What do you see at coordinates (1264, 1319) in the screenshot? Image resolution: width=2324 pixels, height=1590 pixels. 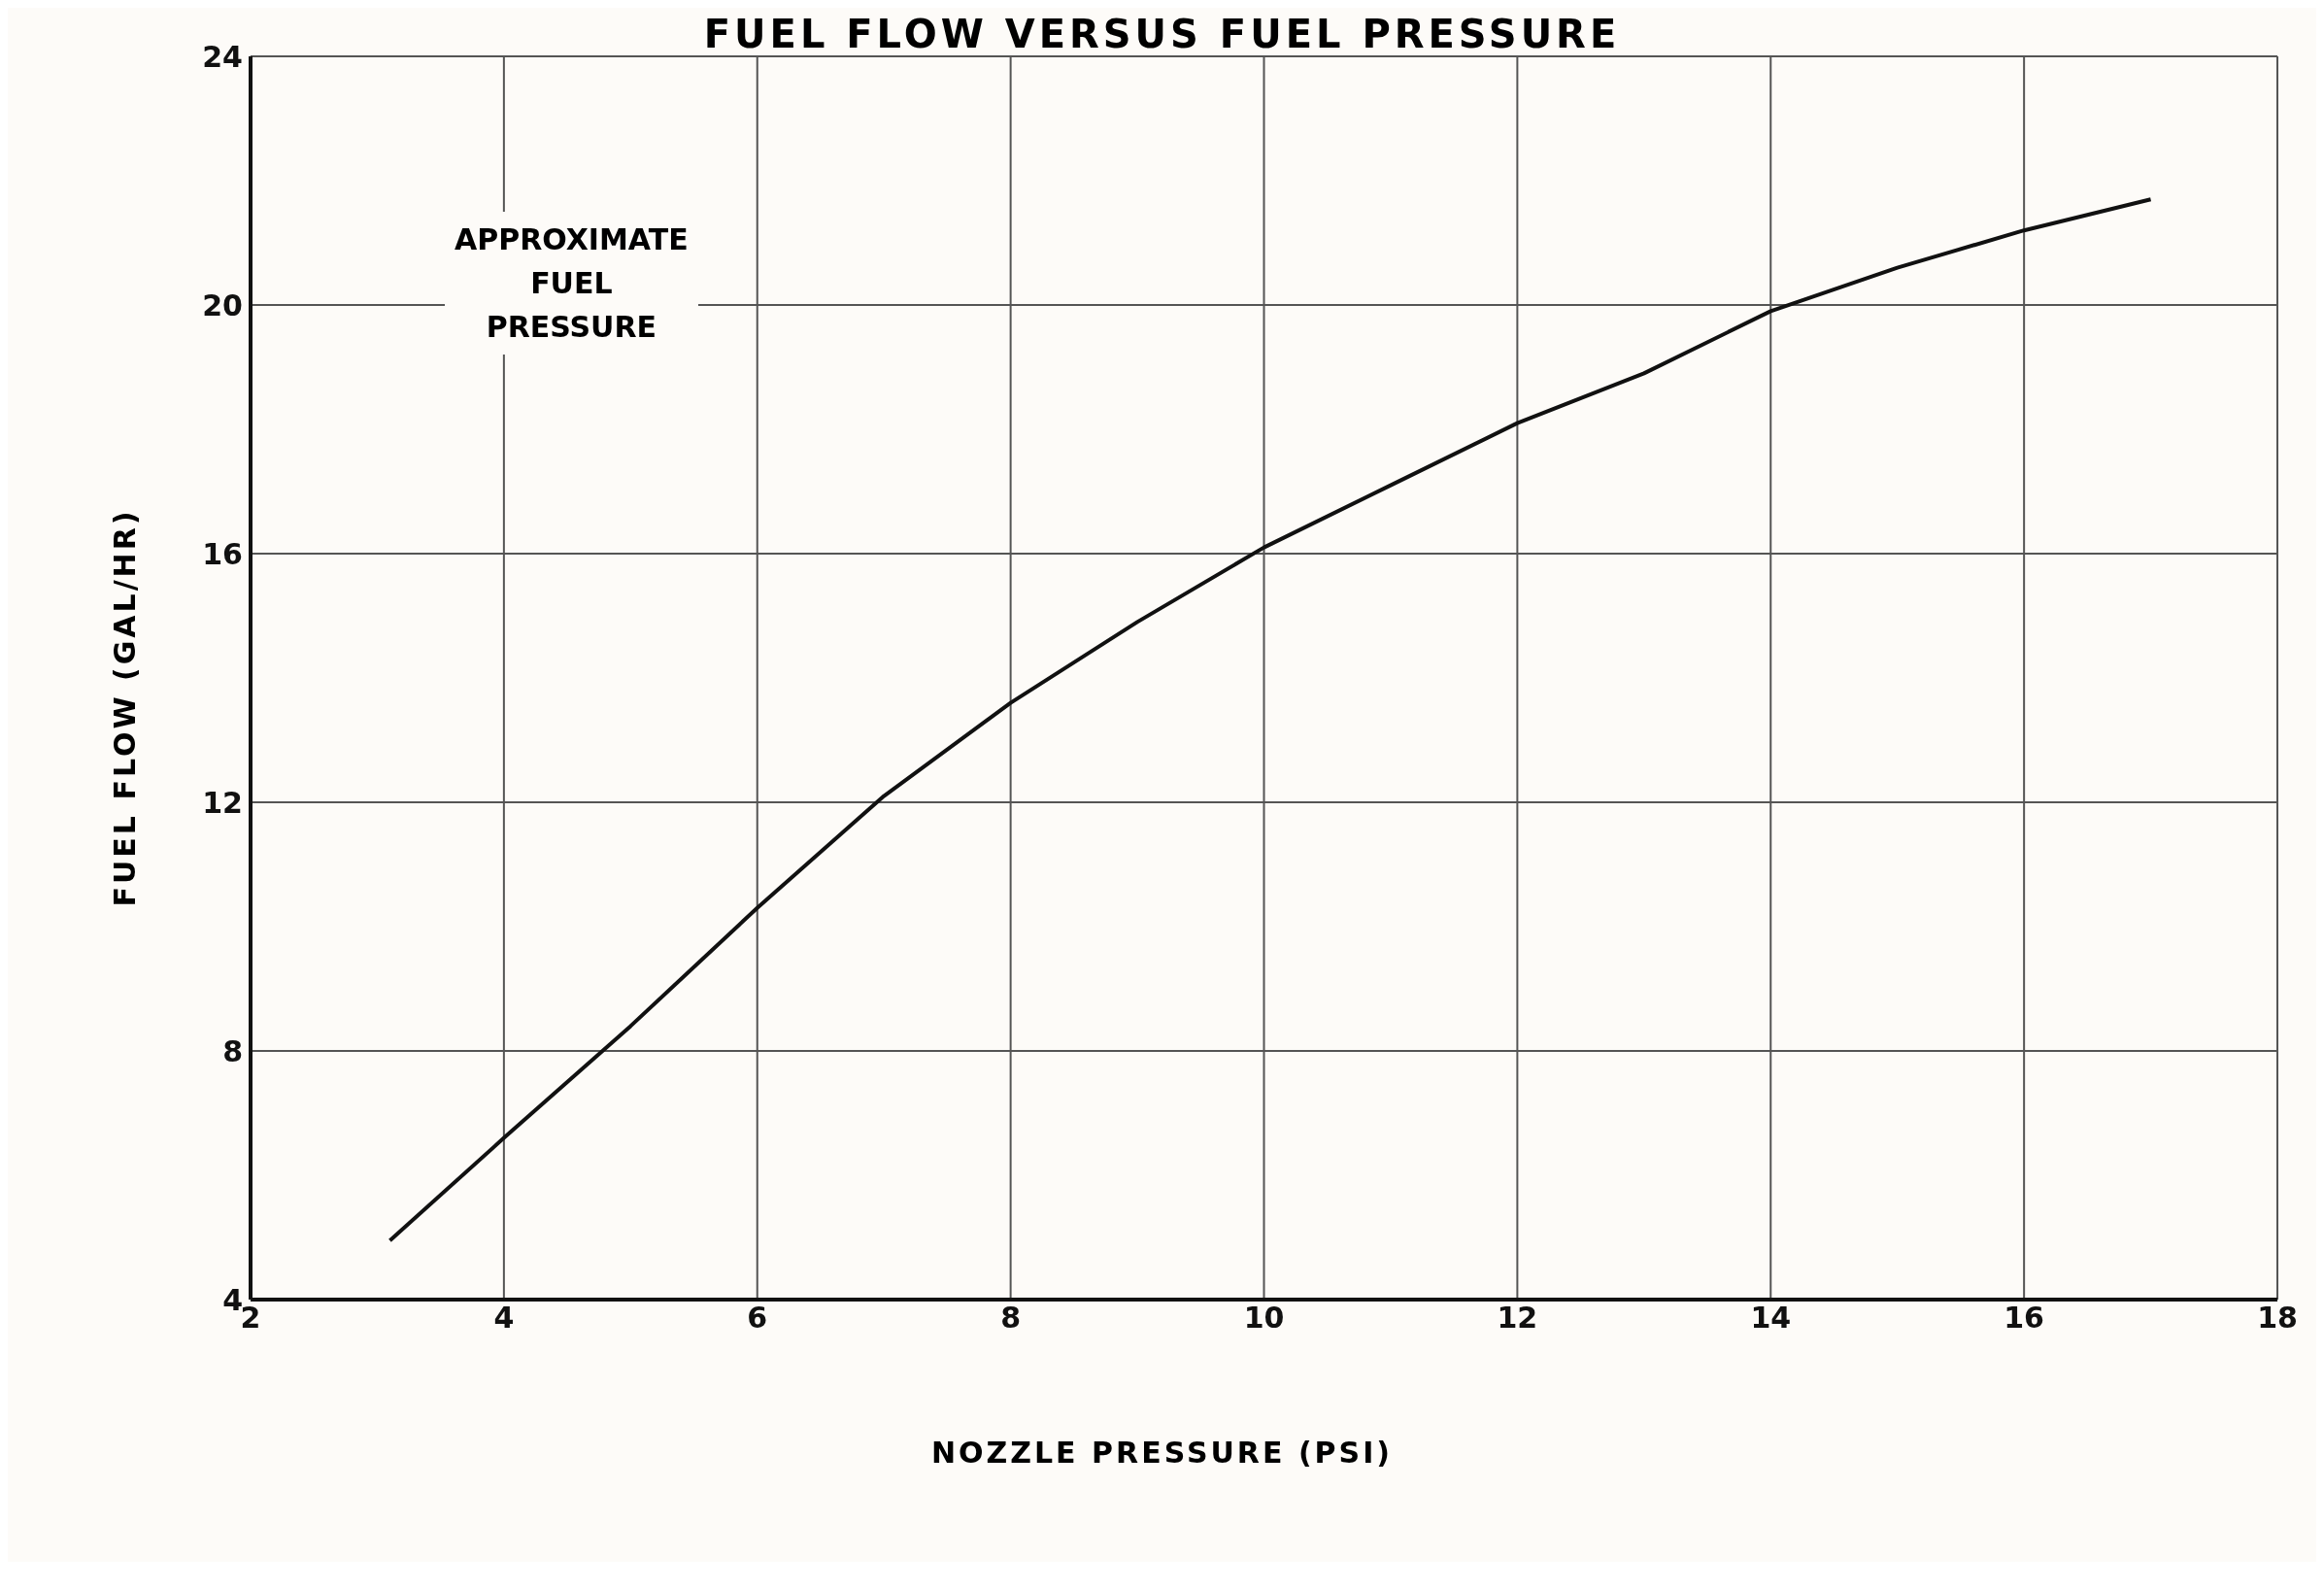 I see `x-tick-label: 10` at bounding box center [1264, 1319].